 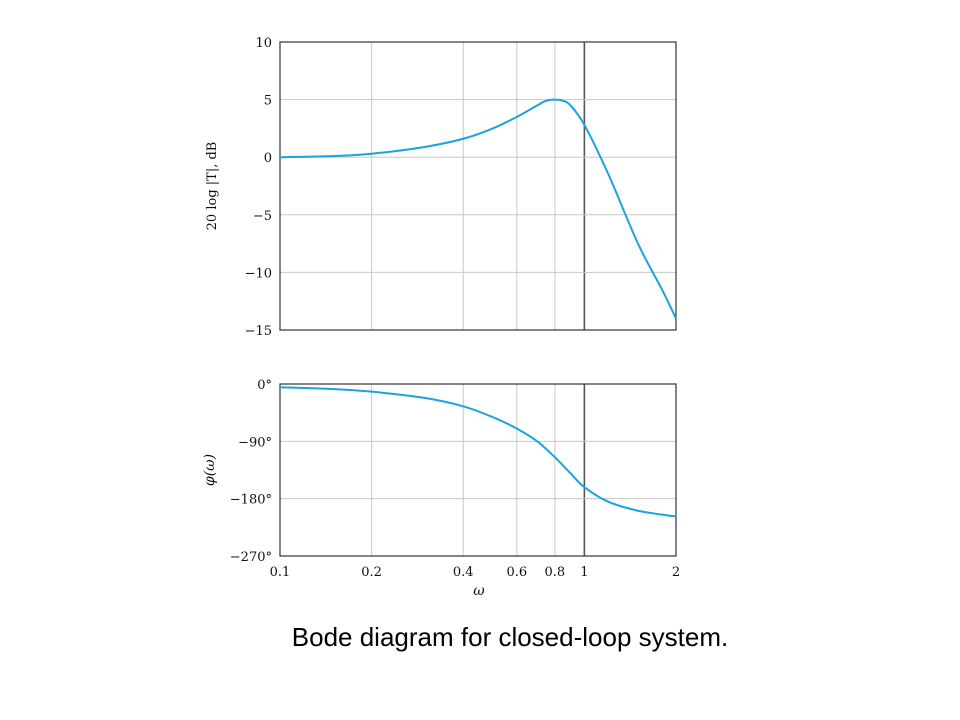 What do you see at coordinates (255, 442) in the screenshot?
I see `y-tick-label: −90°` at bounding box center [255, 442].